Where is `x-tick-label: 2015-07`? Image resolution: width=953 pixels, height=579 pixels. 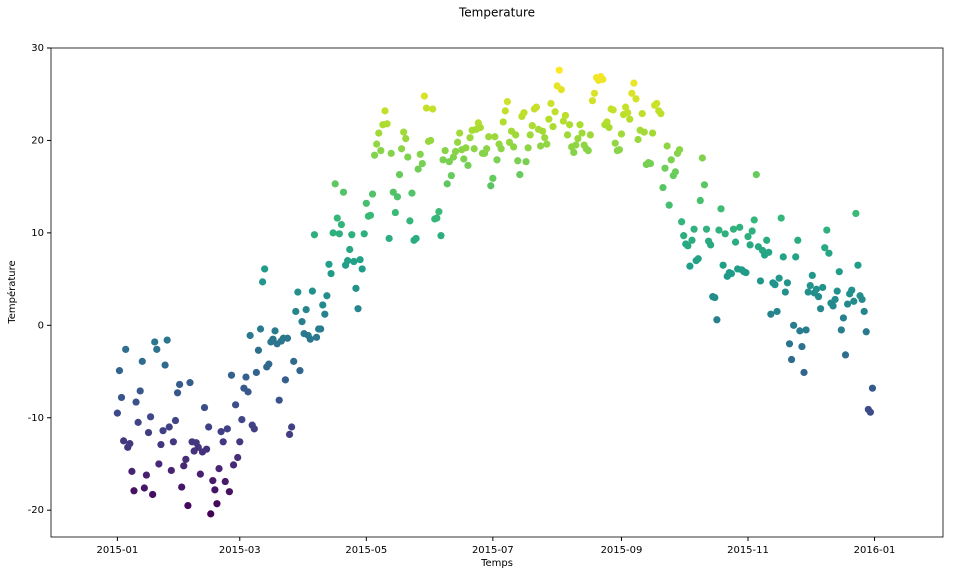 x-tick-label: 2015-07 is located at coordinates (493, 550).